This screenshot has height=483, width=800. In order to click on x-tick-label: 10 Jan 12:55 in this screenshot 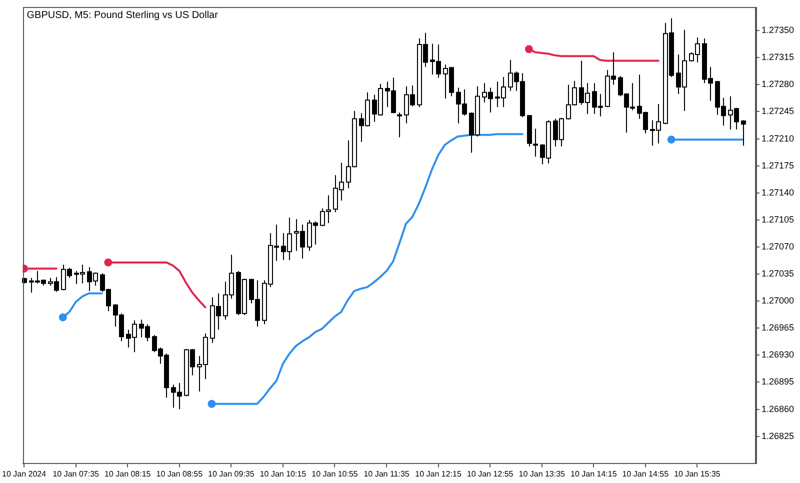, I will do `click(490, 473)`.